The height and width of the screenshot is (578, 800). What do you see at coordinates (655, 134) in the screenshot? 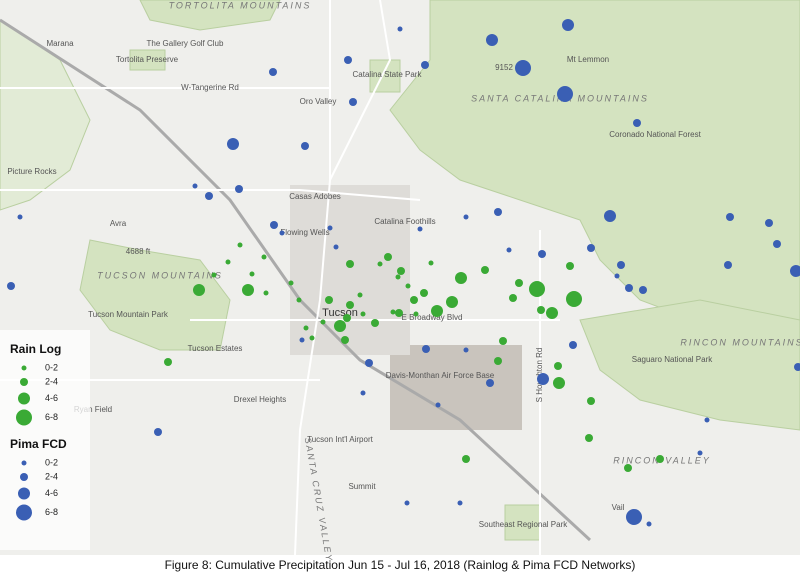
I see `place-label: Coronado National Forest` at bounding box center [655, 134].